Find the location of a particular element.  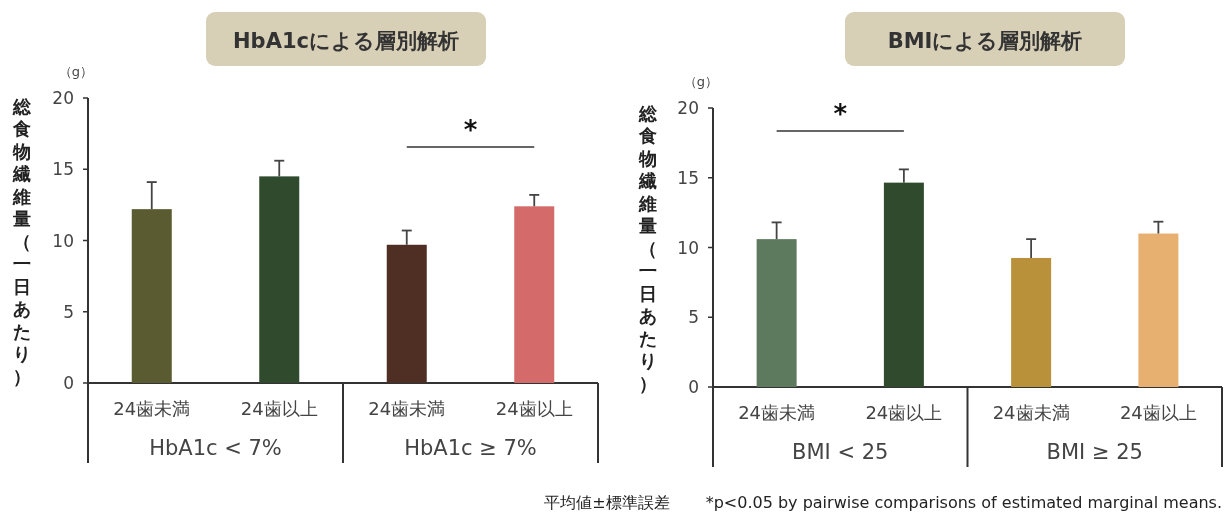

x-tick-label: BMI < 25 is located at coordinates (840, 452).